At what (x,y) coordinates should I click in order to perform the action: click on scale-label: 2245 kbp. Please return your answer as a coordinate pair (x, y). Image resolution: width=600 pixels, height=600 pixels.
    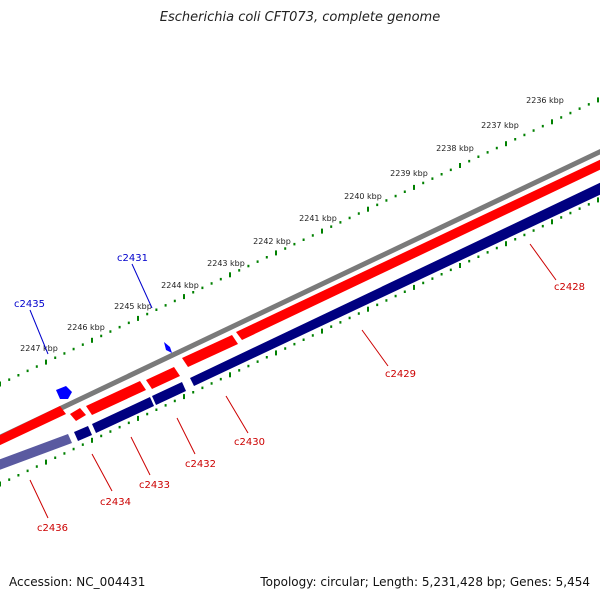
    Looking at the image, I should click on (133, 306).